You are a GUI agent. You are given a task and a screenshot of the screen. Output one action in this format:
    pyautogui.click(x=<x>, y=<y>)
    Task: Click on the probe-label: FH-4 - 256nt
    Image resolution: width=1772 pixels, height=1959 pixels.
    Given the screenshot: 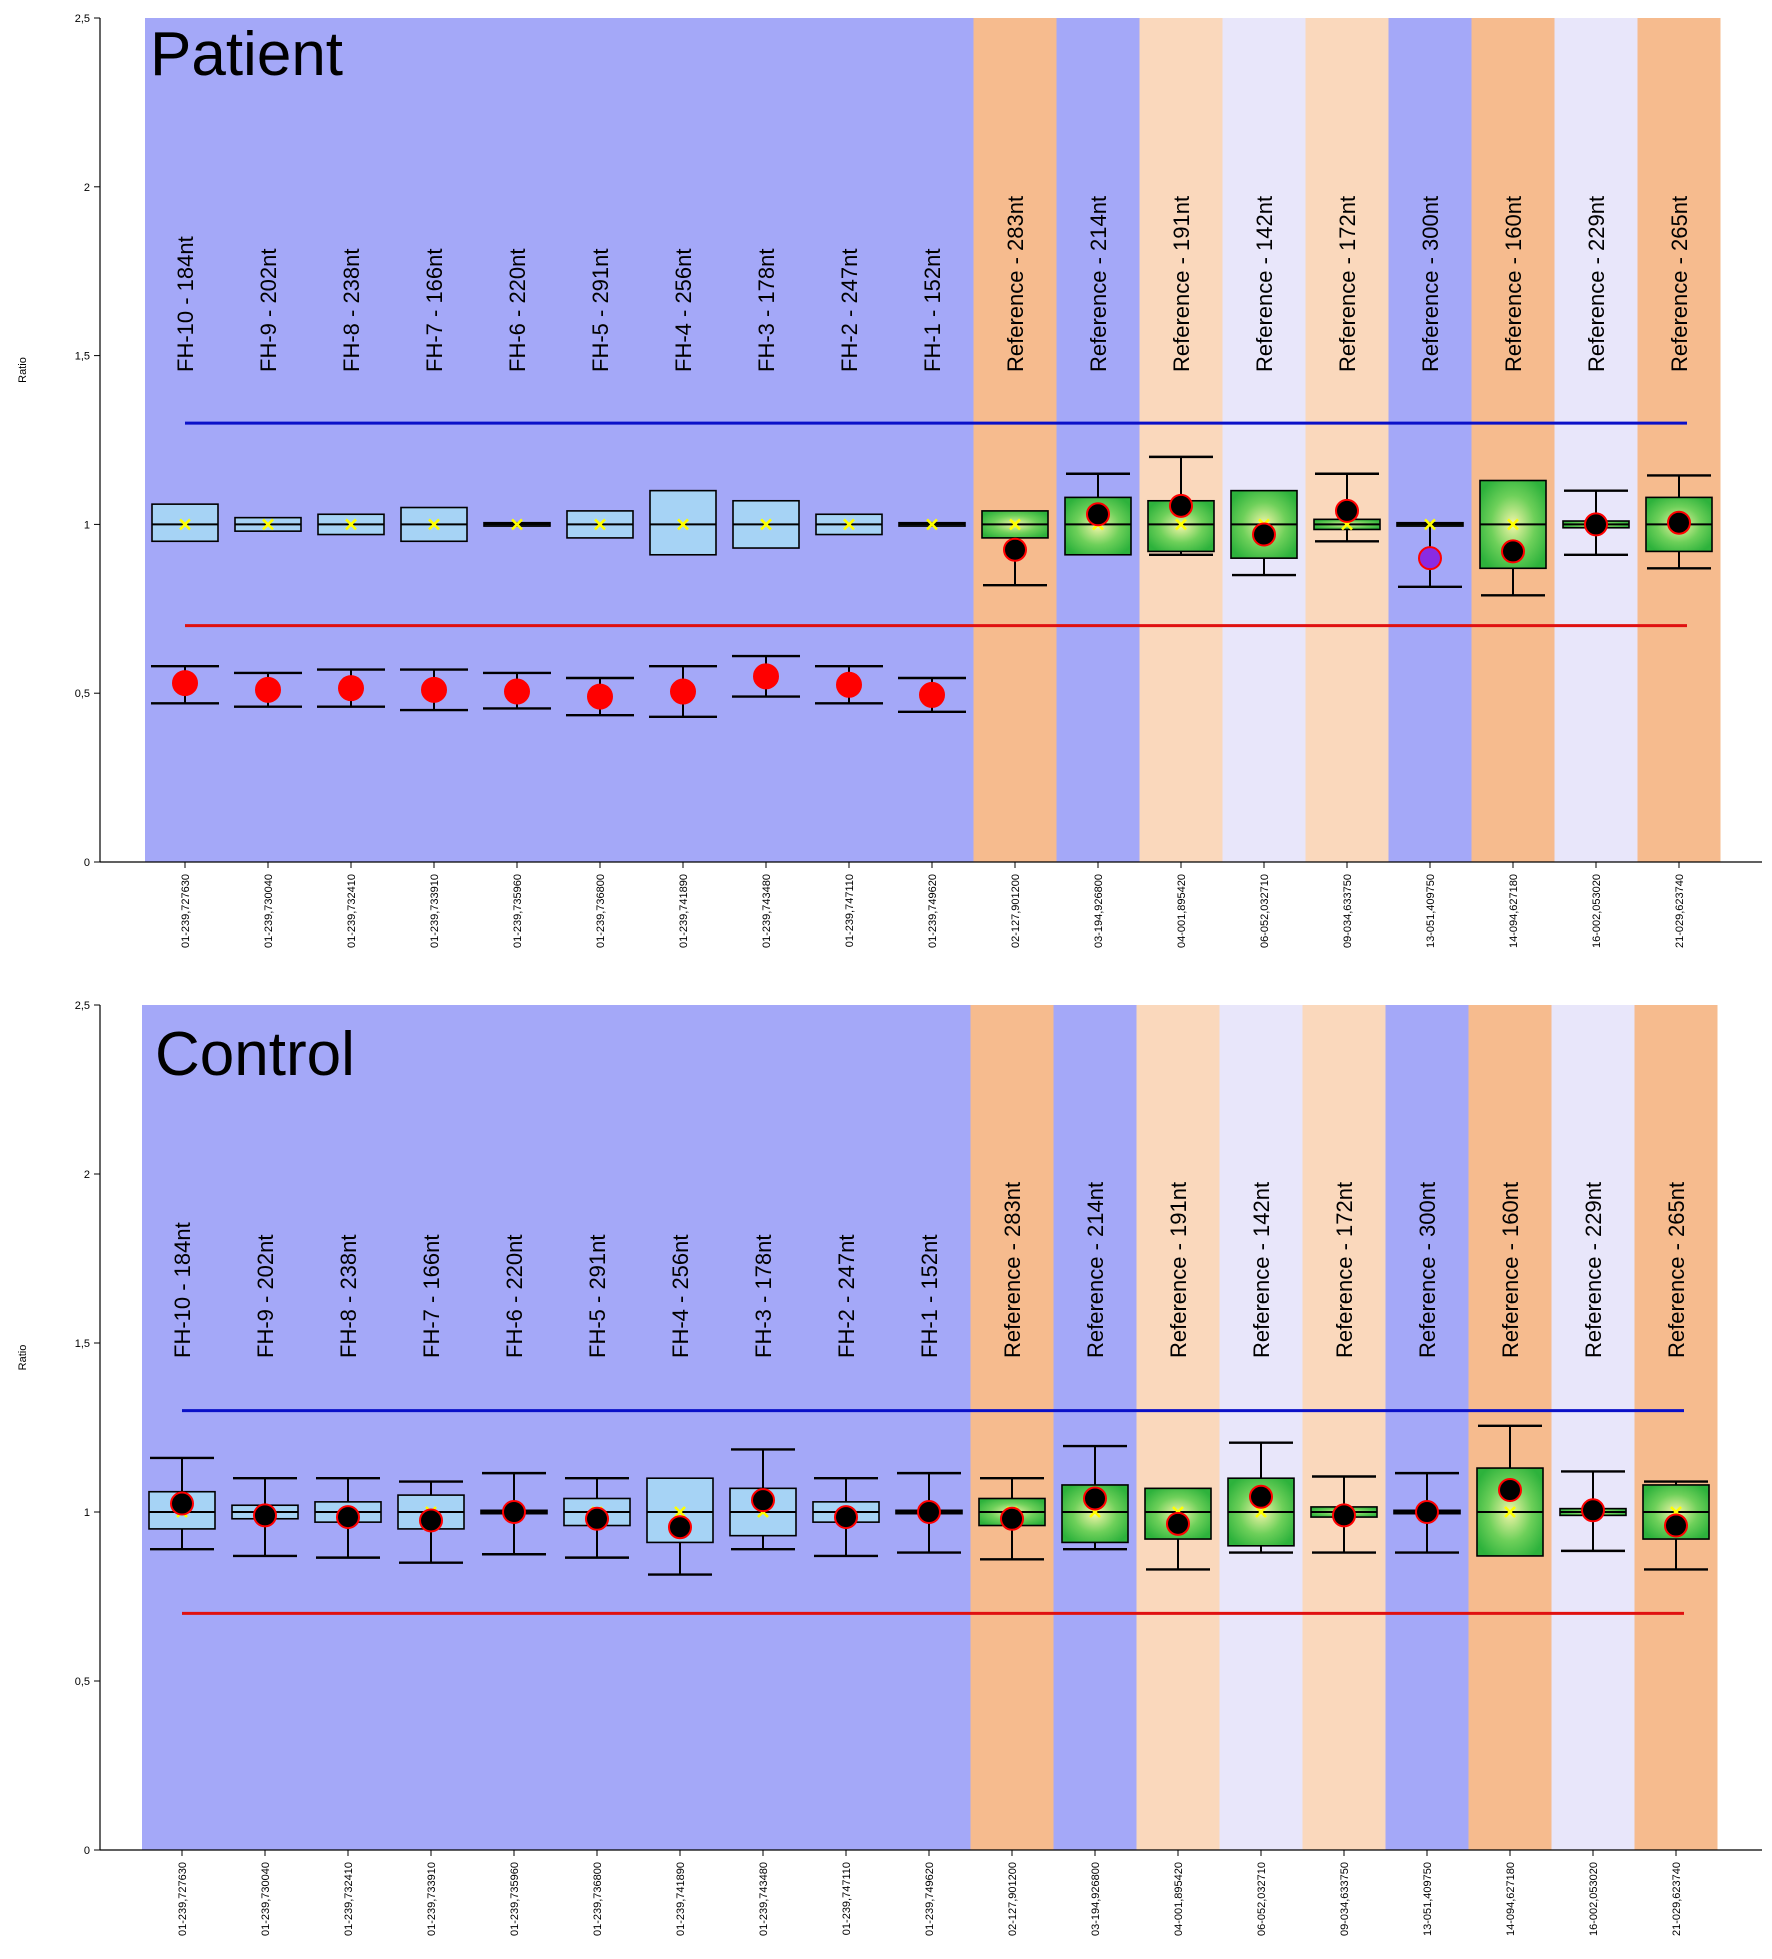 What is the action you would take?
    pyautogui.click(x=680, y=1297)
    